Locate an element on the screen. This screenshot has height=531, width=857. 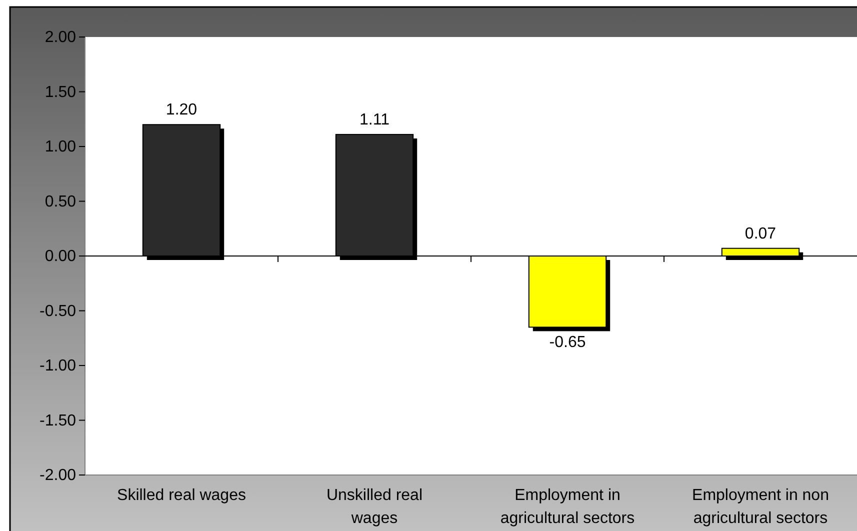
y-tick-label: 1.50 is located at coordinates (60, 92).